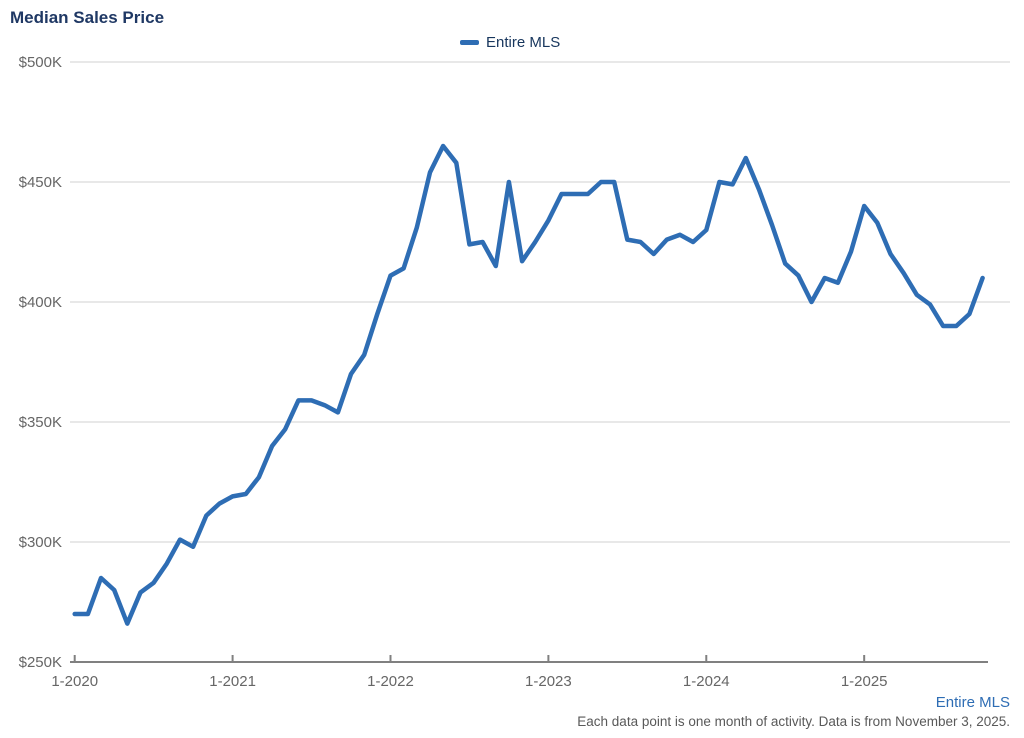  Describe the element at coordinates (87, 17) in the screenshot. I see `chart-title: Median Sales Price` at that location.